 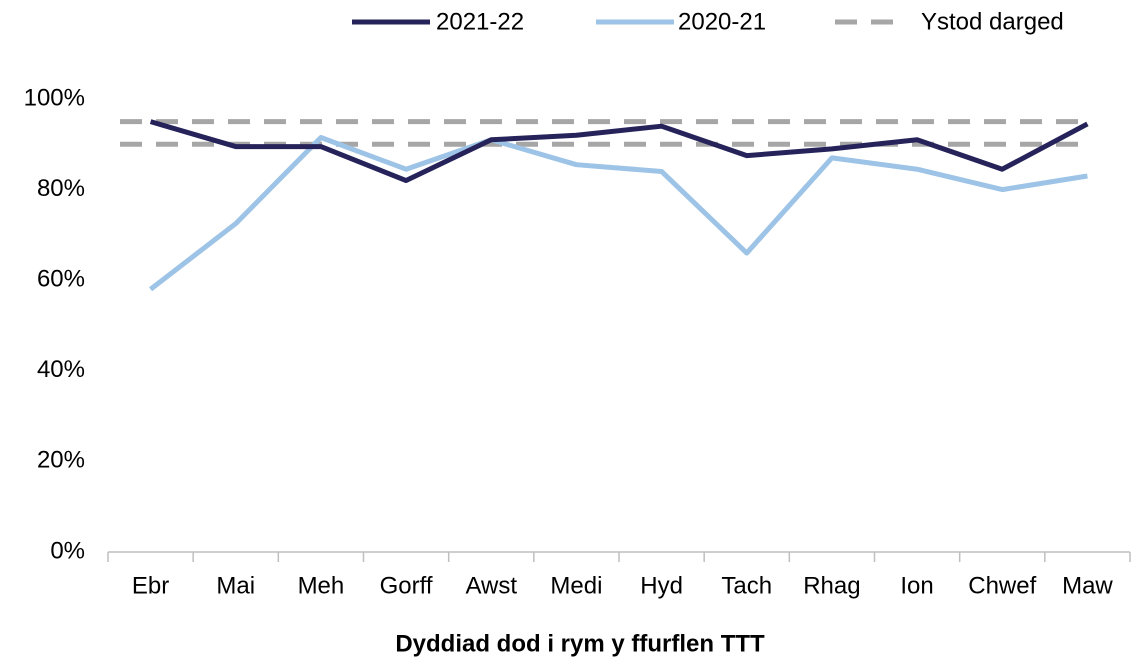 What do you see at coordinates (480, 21) in the screenshot?
I see `legend-label: 2021-22` at bounding box center [480, 21].